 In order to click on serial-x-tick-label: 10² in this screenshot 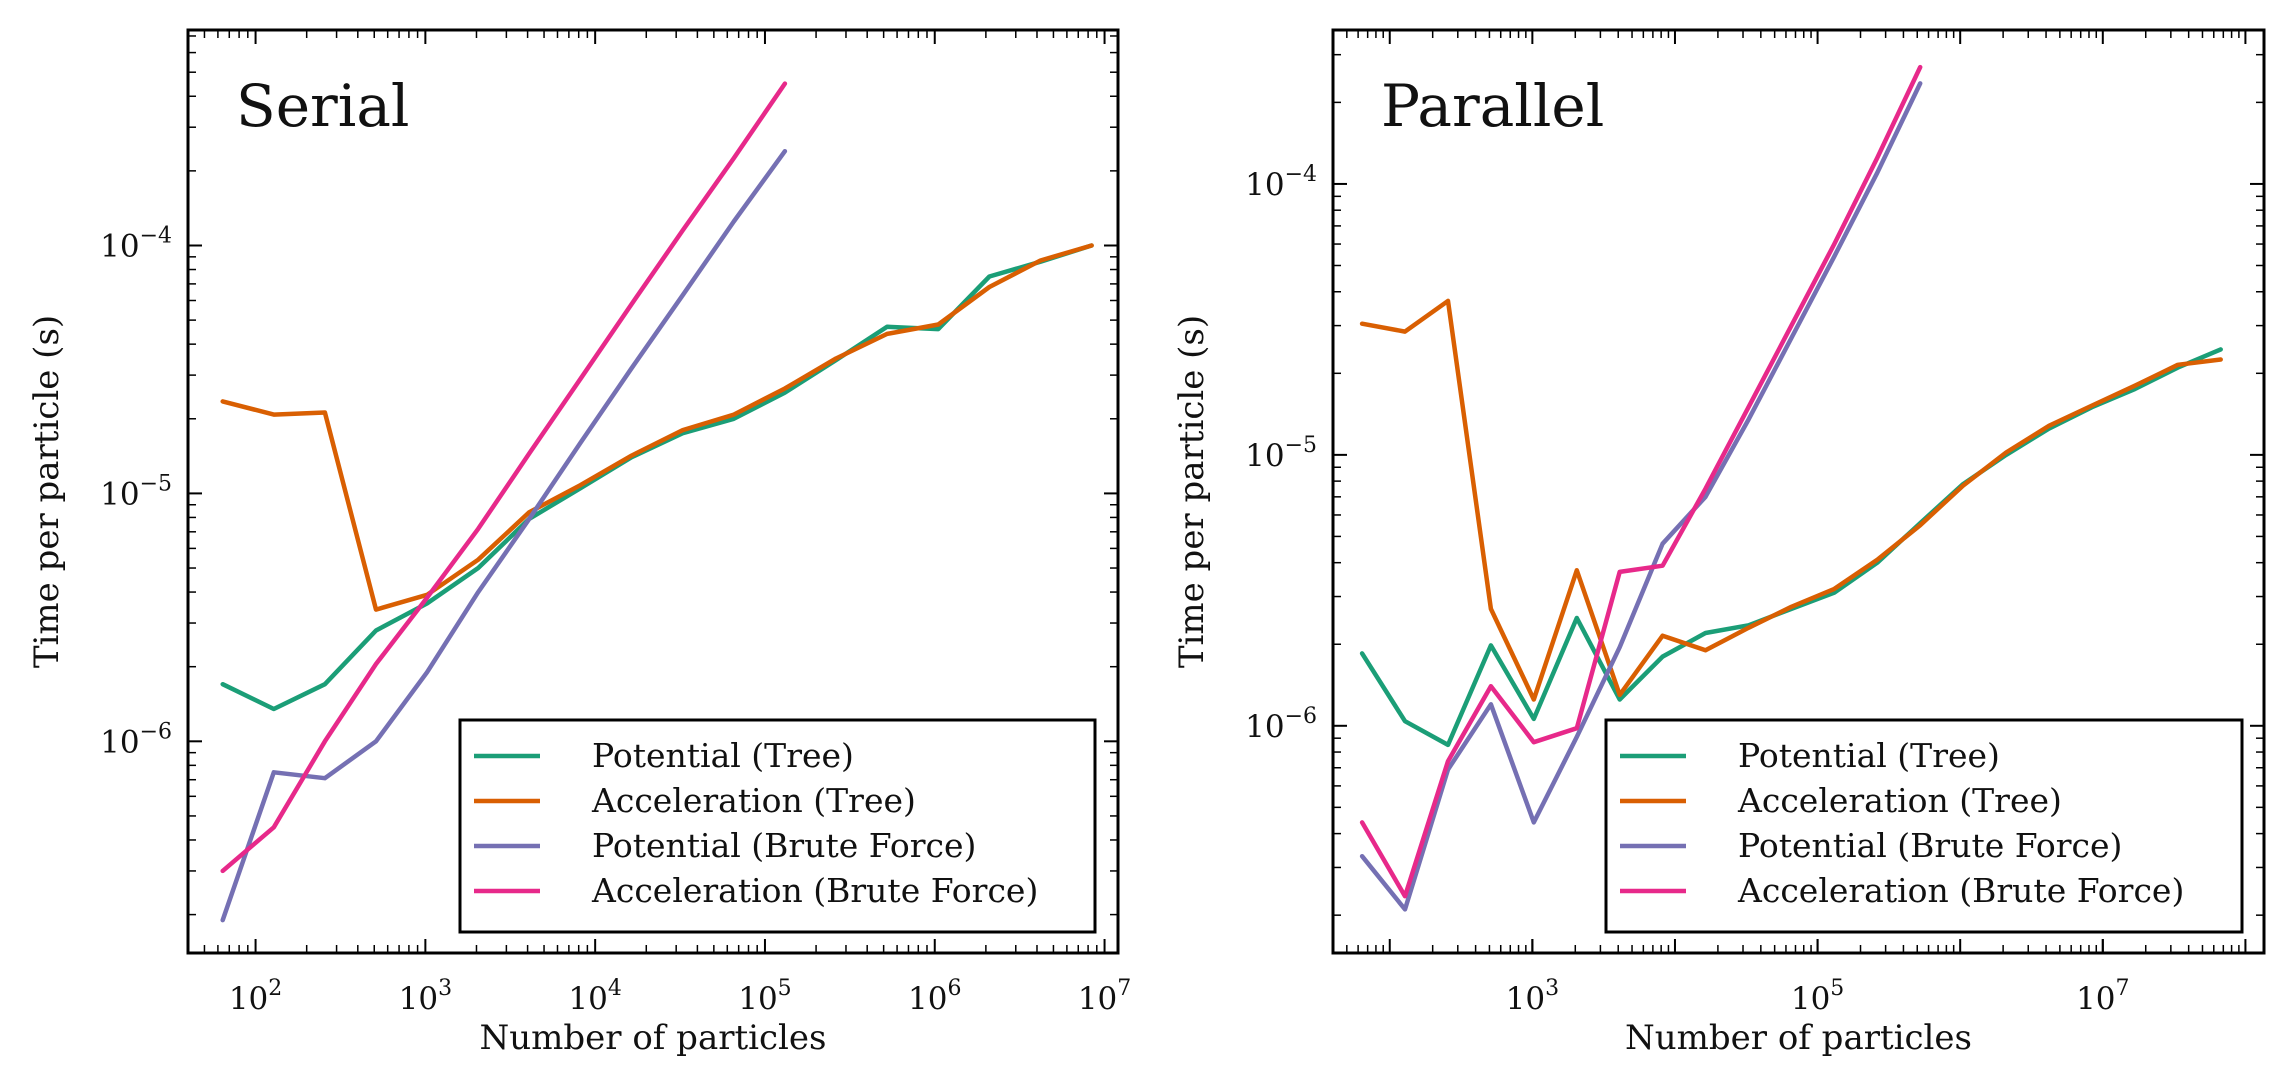, I will do `click(255, 996)`.